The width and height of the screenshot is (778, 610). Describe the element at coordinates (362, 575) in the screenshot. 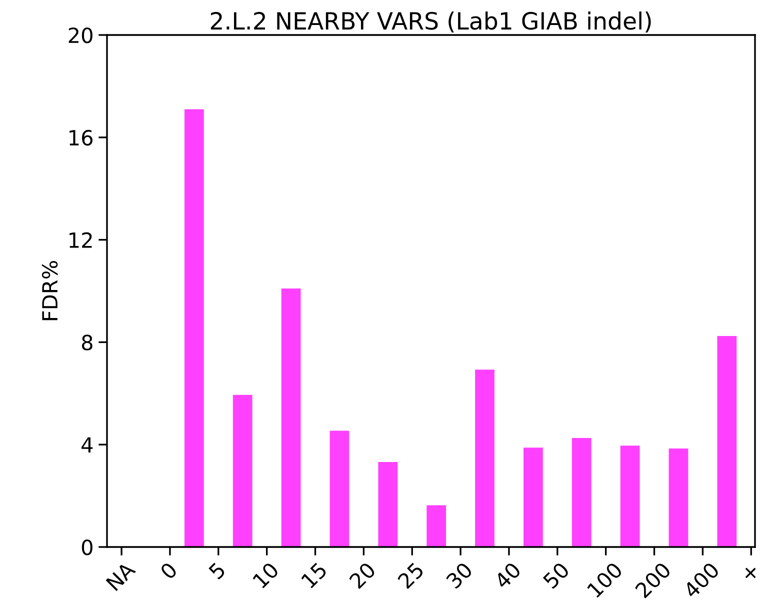

I see `x-tick-label: 20` at that location.